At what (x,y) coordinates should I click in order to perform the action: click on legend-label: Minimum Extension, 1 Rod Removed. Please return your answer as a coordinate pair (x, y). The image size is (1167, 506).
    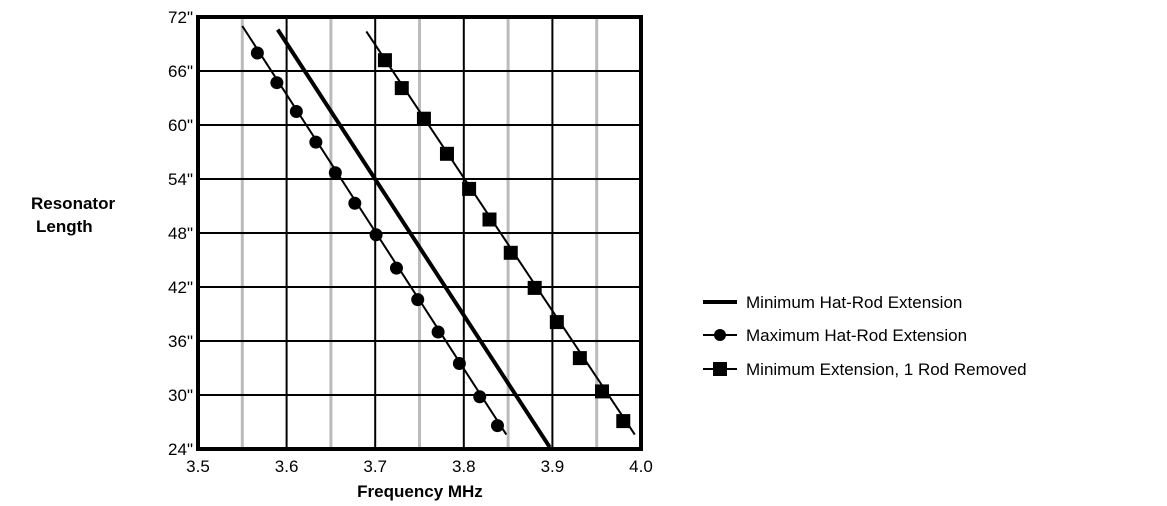
    Looking at the image, I should click on (886, 369).